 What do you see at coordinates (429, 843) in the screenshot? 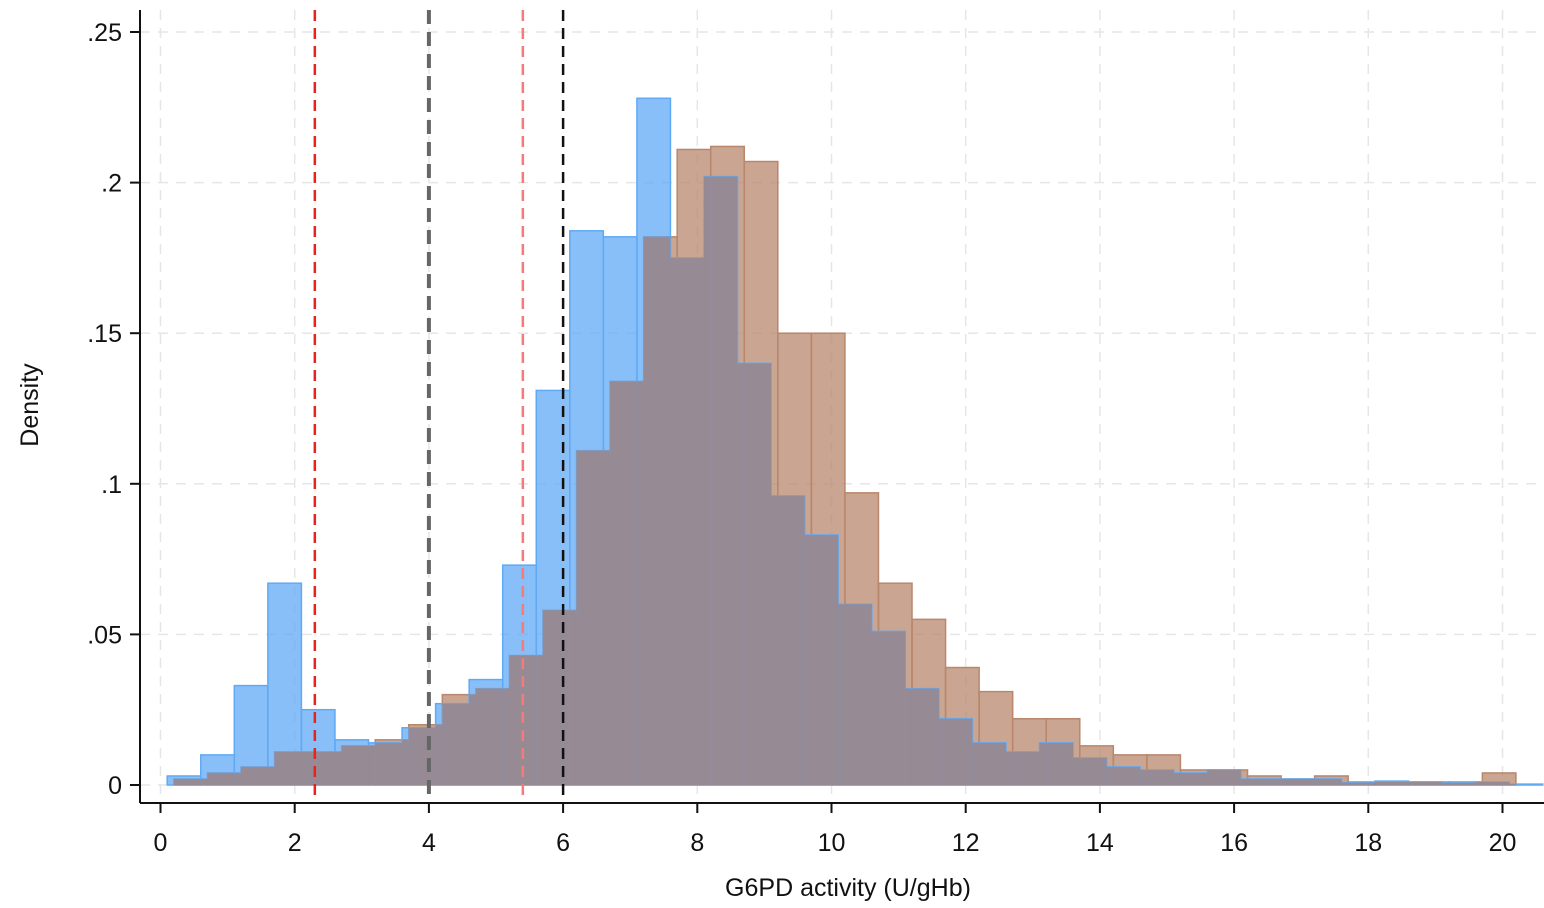
I see `x-tick-label: 4` at bounding box center [429, 843].